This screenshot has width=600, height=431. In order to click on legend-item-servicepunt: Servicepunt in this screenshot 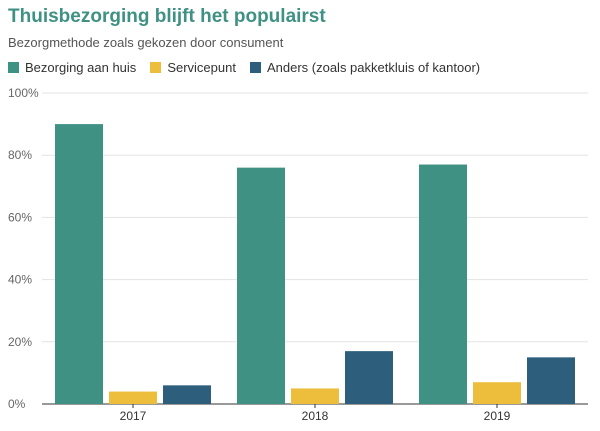, I will do `click(193, 67)`.